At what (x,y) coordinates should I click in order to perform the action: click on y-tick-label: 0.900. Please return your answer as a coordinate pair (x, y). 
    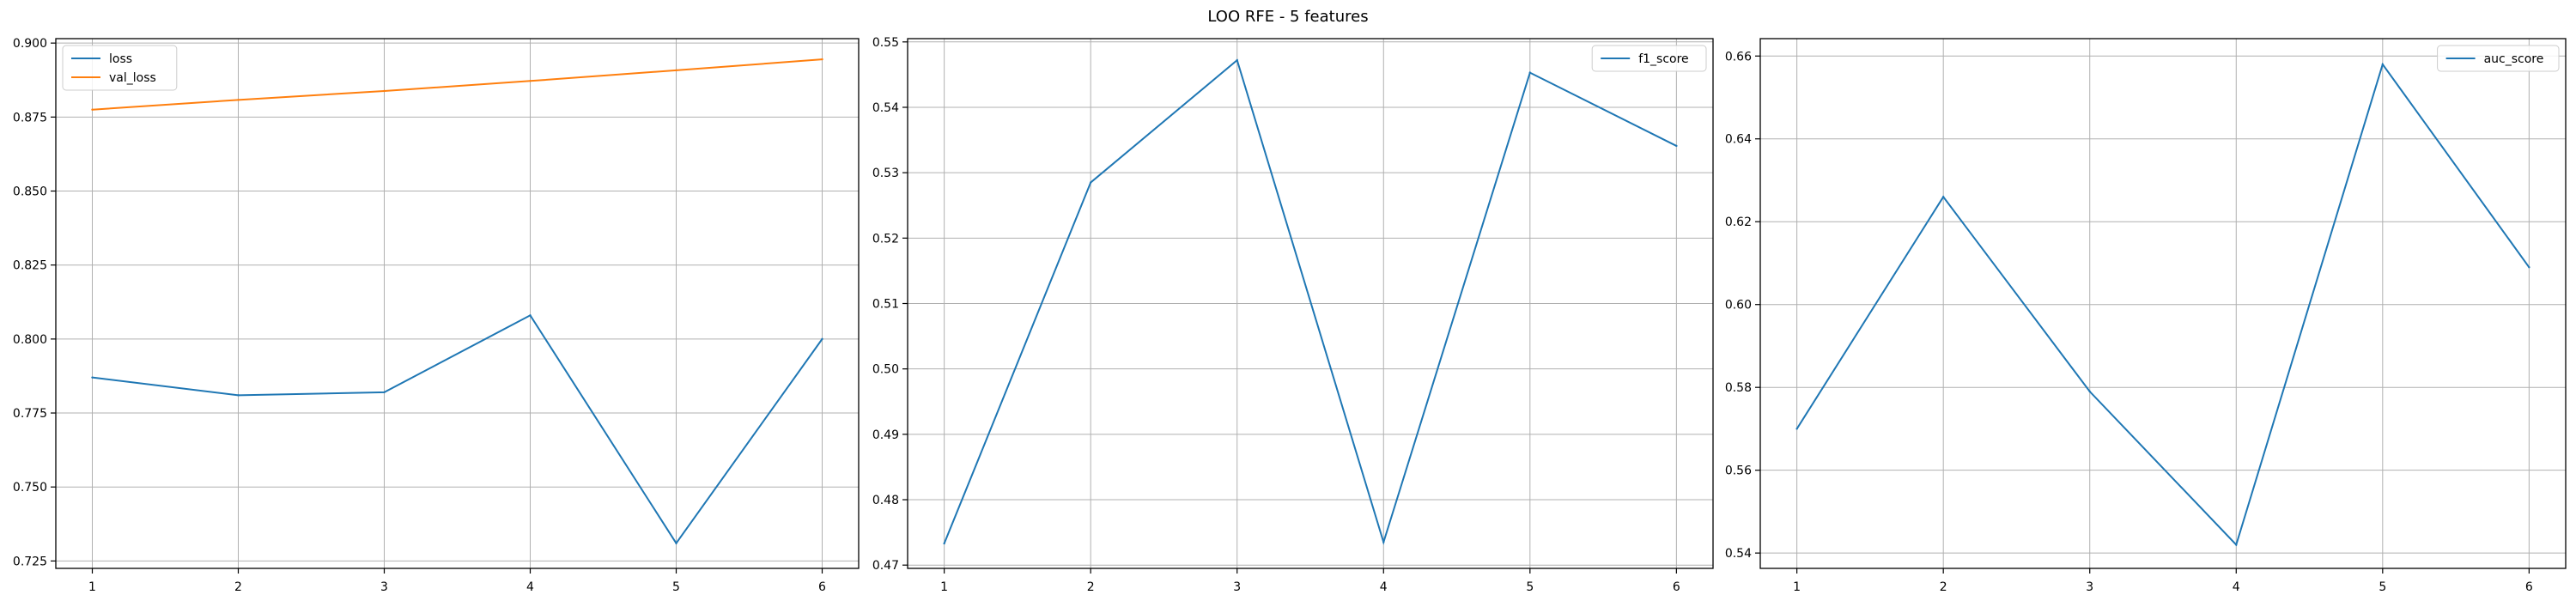
    Looking at the image, I should click on (30, 44).